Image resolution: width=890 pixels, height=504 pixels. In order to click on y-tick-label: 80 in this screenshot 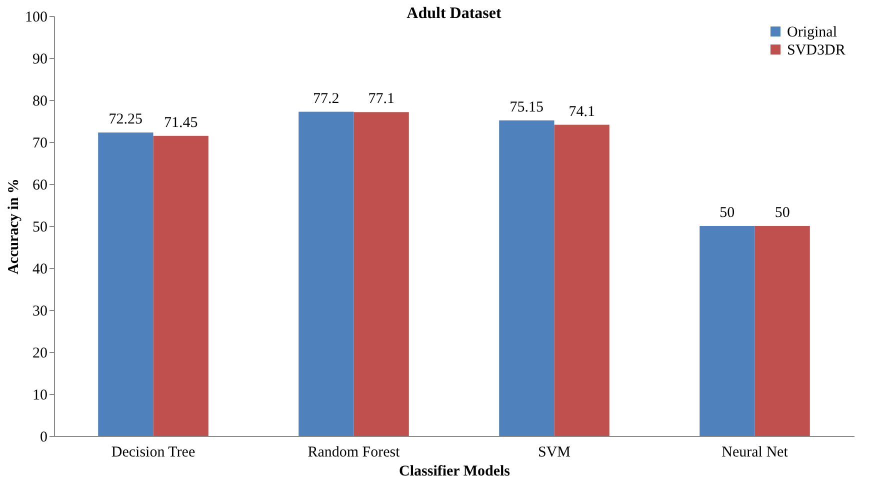, I will do `click(40, 102)`.